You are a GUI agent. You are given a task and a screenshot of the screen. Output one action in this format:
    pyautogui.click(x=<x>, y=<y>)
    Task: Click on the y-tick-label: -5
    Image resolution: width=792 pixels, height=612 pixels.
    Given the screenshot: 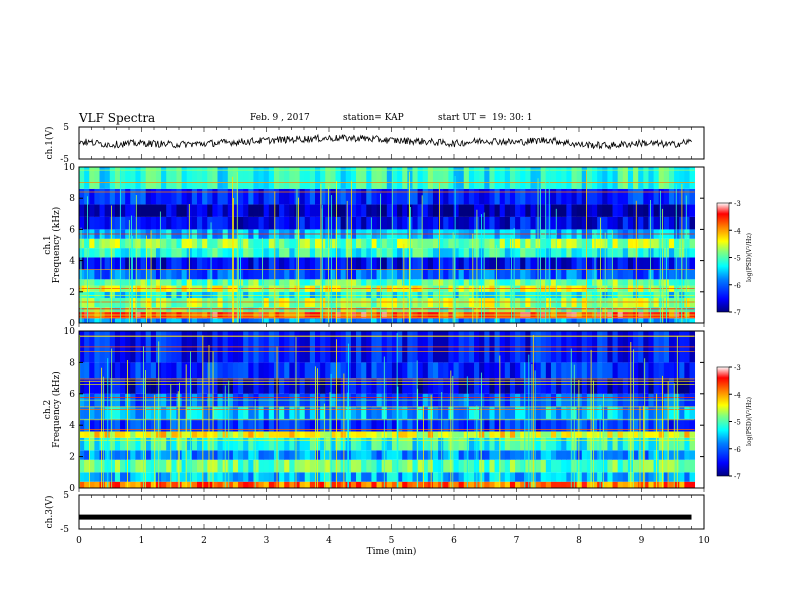 What is the action you would take?
    pyautogui.click(x=64, y=530)
    